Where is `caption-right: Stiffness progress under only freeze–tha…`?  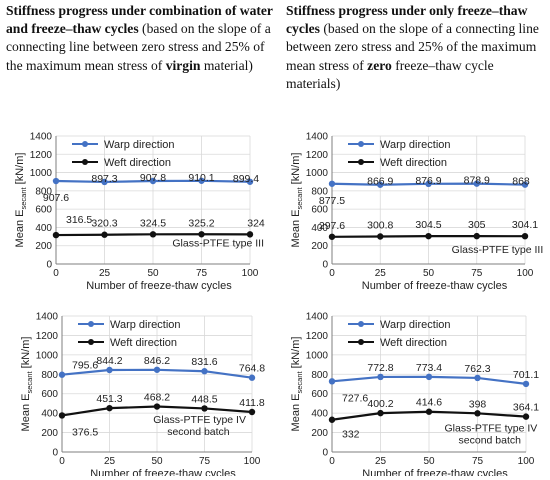 caption-right: Stiffness progress under only freeze–tha… is located at coordinates (417, 47).